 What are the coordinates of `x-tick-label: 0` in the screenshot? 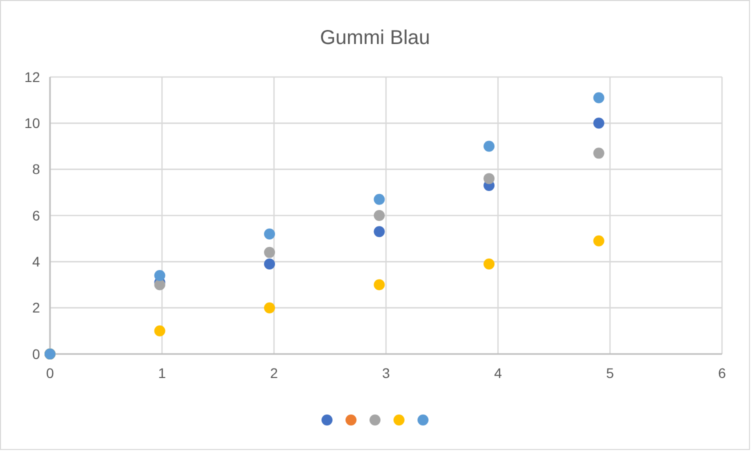 It's located at (50, 373).